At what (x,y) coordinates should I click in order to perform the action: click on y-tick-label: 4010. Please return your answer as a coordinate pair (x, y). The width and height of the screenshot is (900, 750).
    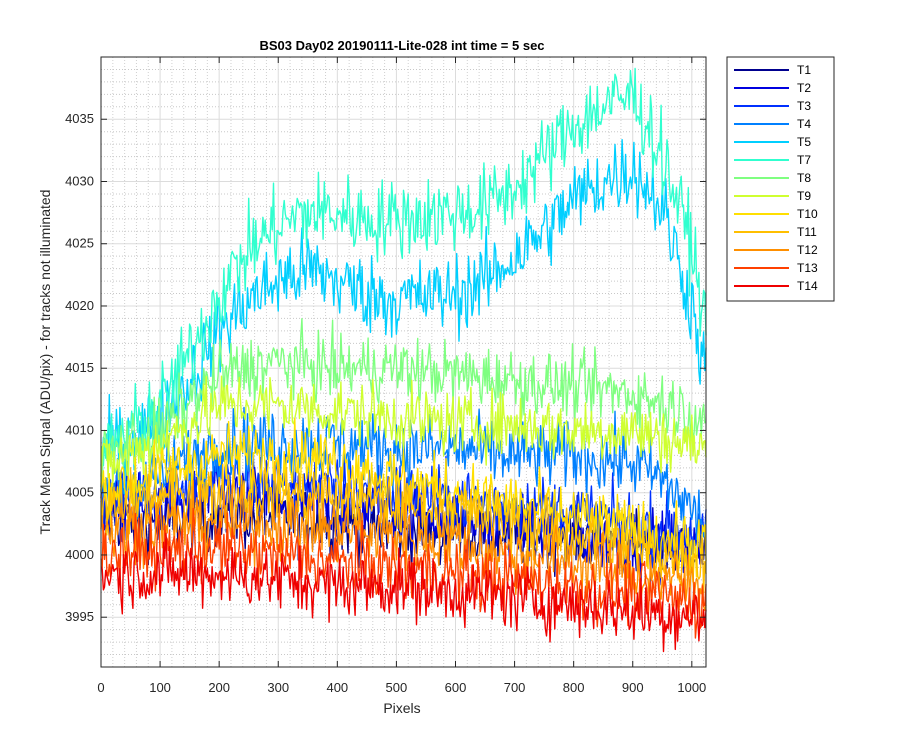
    Looking at the image, I should click on (79, 429).